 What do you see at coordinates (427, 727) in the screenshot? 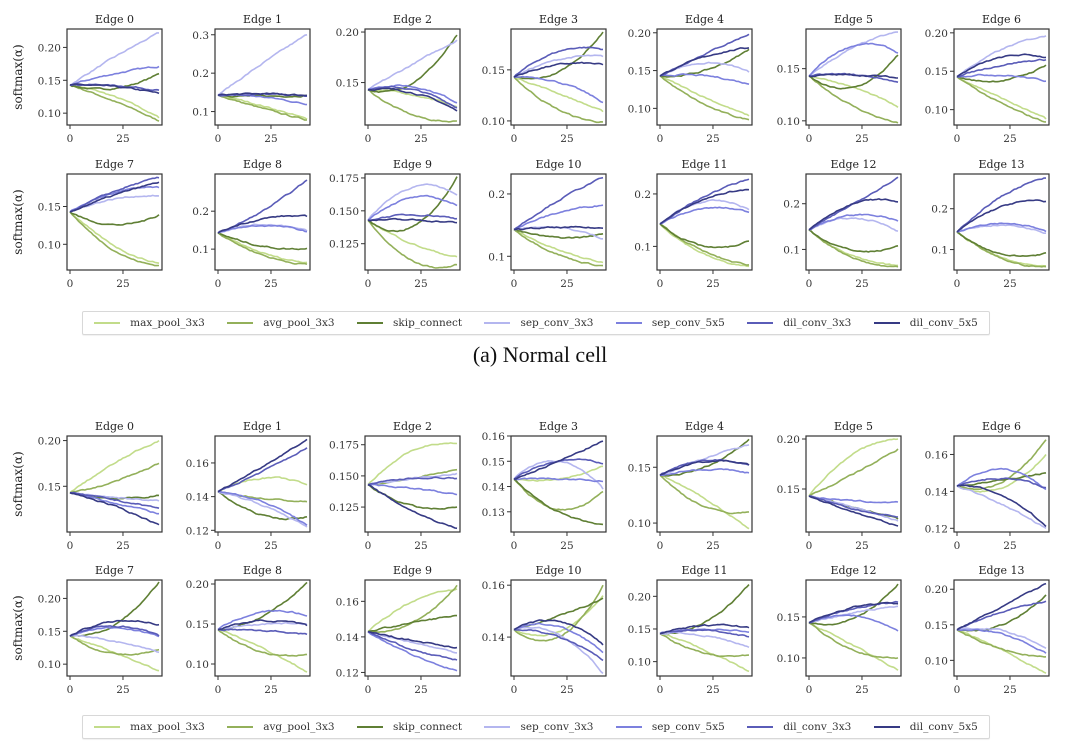
I see `legend-label: skip_connect` at bounding box center [427, 727].